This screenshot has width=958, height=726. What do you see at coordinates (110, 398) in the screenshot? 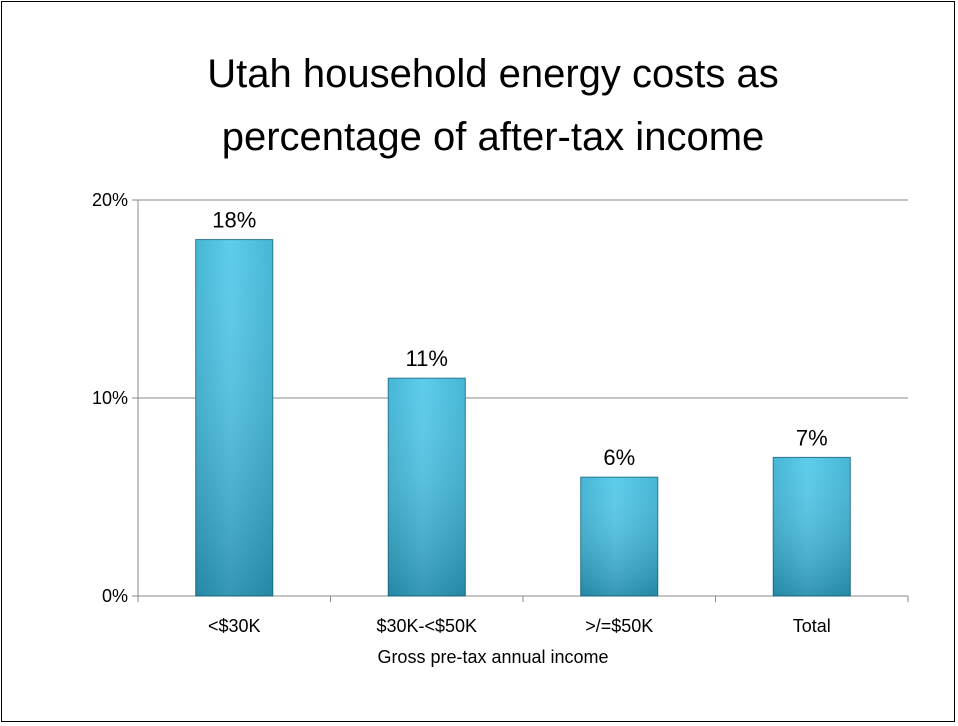
I see `y-tick-label: 10%` at bounding box center [110, 398].